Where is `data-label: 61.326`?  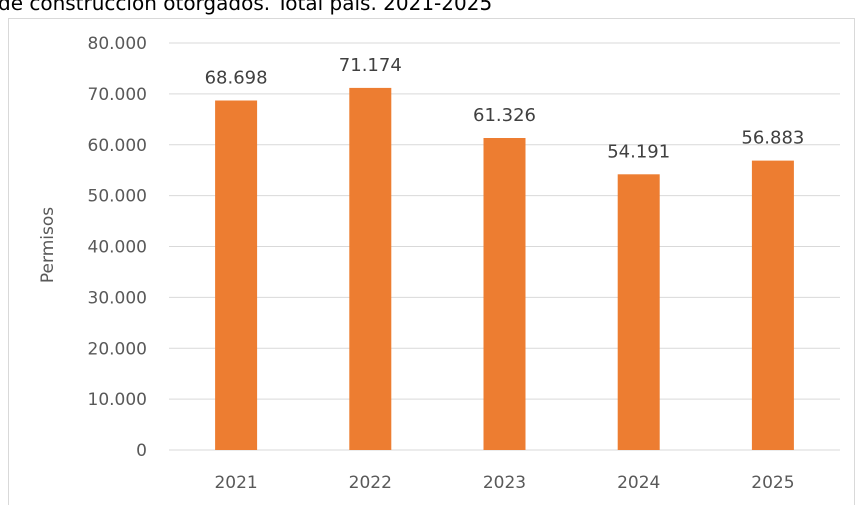
data-label: 61.326 is located at coordinates (504, 115).